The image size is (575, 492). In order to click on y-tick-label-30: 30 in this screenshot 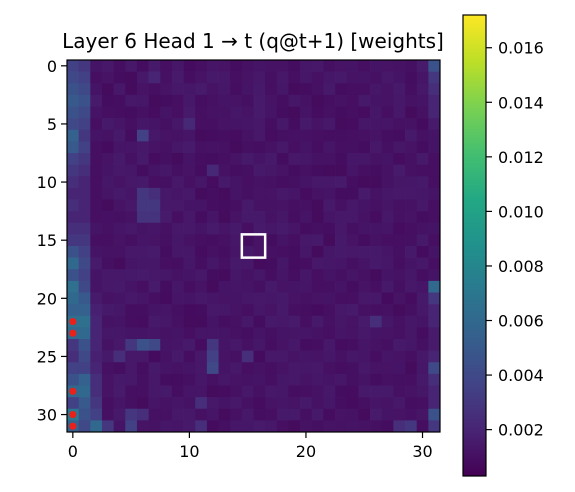, I will do `click(47, 415)`.